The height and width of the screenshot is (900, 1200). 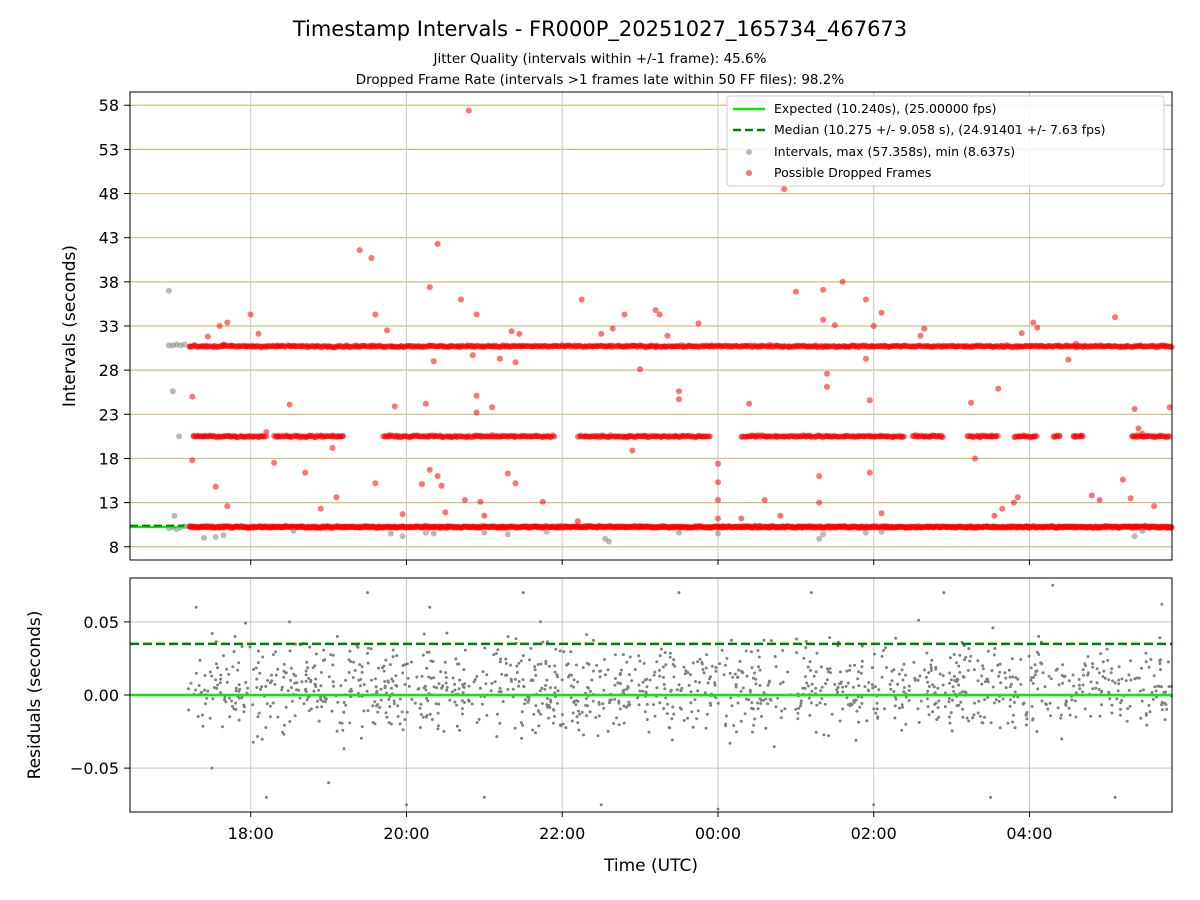 What do you see at coordinates (718, 833) in the screenshot?
I see `x-tick-label: 00:00` at bounding box center [718, 833].